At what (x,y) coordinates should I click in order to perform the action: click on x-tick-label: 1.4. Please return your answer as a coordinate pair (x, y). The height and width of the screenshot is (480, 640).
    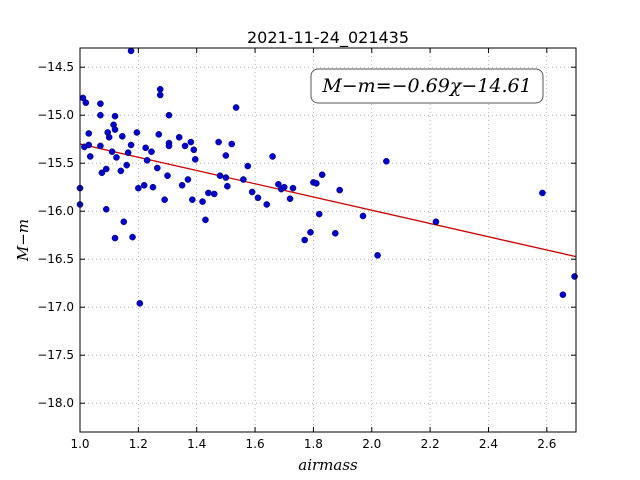
    Looking at the image, I should click on (196, 444).